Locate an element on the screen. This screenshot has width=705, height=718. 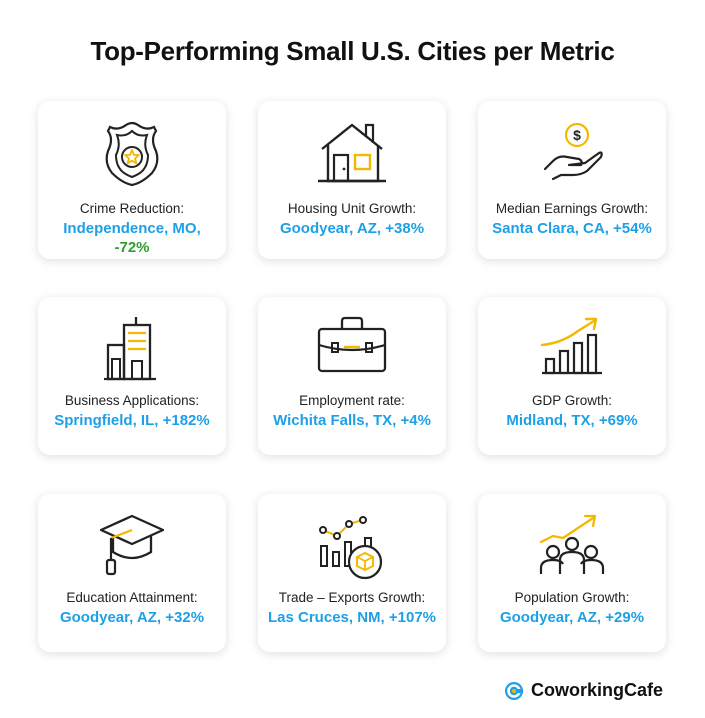
metric-value: Santa Clara, CA, +54% is located at coordinates (572, 228).